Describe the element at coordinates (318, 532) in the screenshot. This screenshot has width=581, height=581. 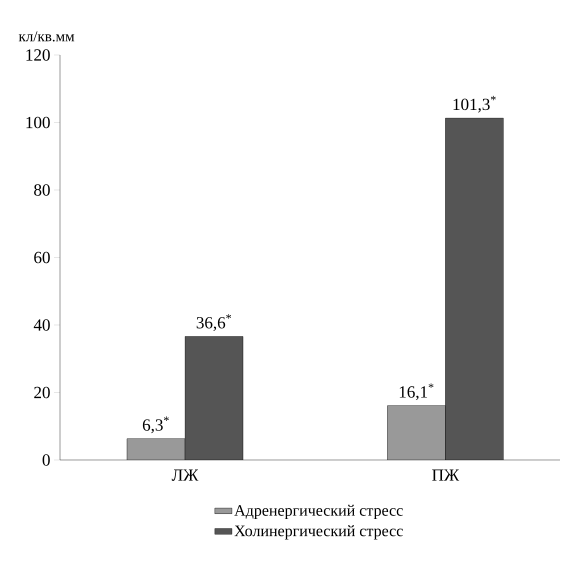
I see `legend-label: Холинергический стресс` at that location.